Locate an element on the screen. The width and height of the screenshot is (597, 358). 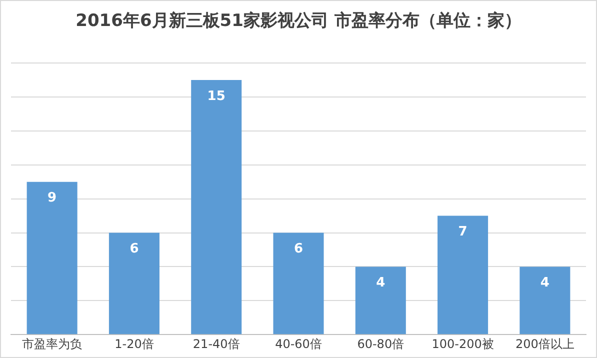
x-tick-label: 100-200被 is located at coordinates (463, 343).